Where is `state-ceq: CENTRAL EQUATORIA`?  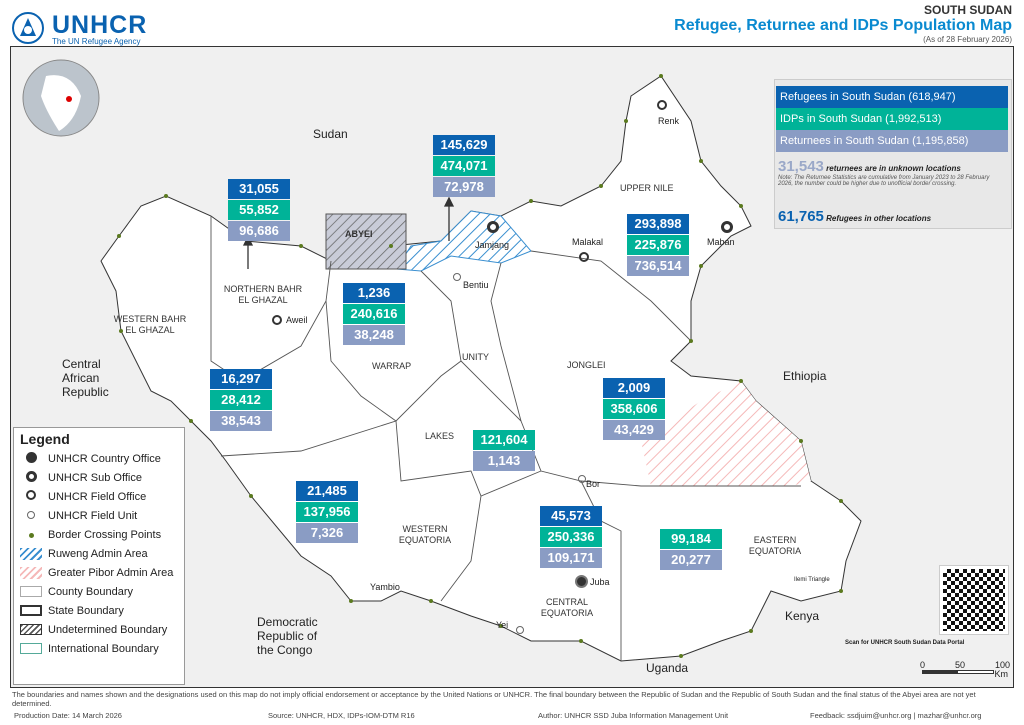
state-ceq: CENTRAL EQUATORIA is located at coordinates (567, 607).